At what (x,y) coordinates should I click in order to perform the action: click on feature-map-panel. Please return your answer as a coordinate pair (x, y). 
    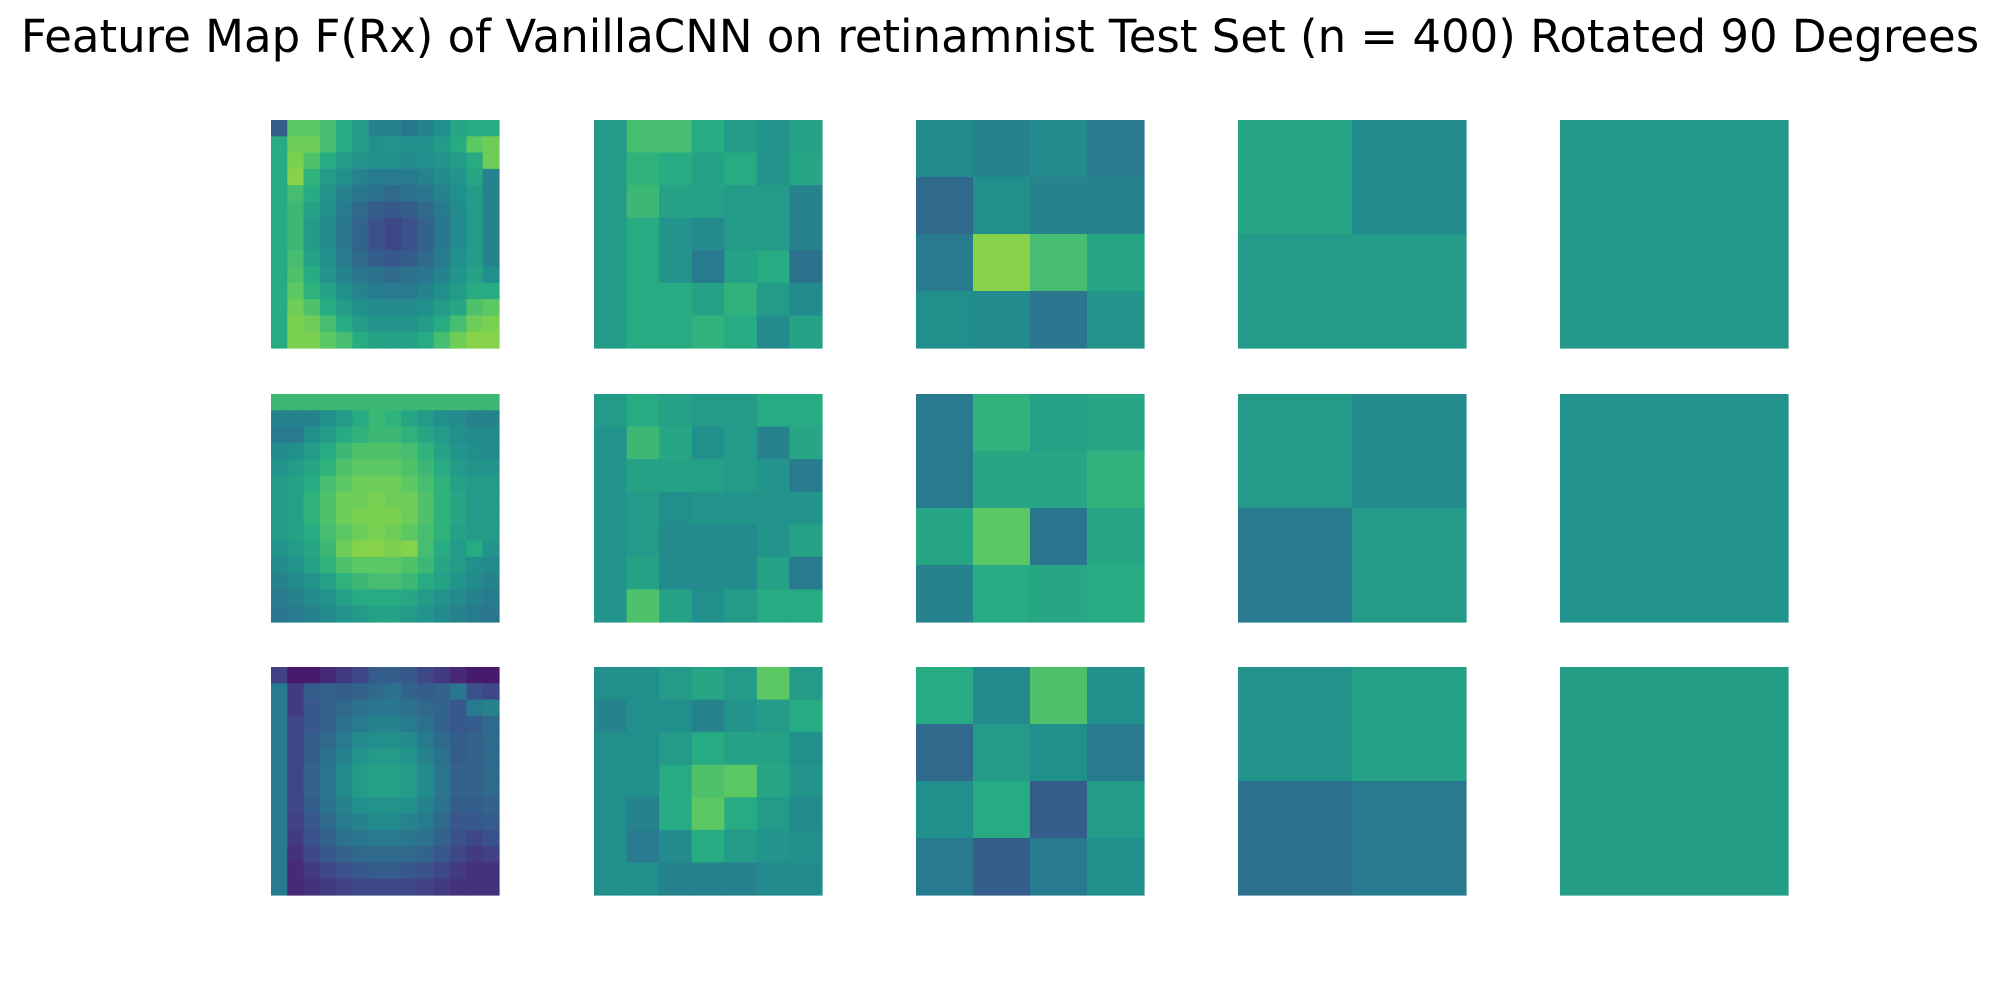
    Looking at the image, I should click on (1674, 508).